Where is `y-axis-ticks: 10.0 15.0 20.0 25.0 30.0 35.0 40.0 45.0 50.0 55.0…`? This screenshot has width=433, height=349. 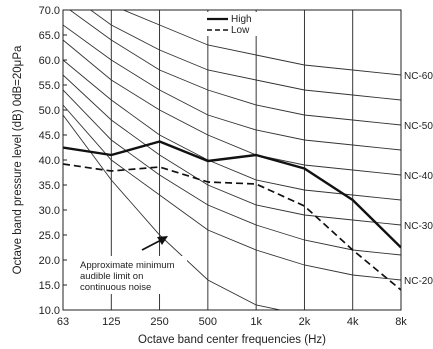 y-axis-ticks: 10.0 15.0 20.0 25.0 30.0 35.0 40.0 45.0 50.0 55.0… is located at coordinates (53, 161).